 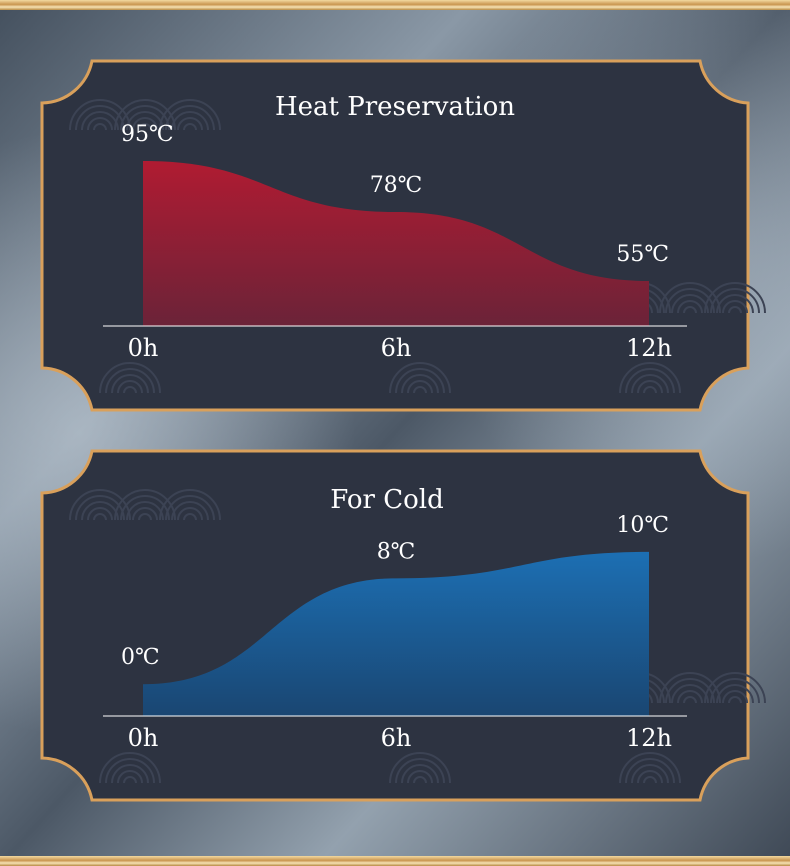 I want to click on data-label: 95℃, so click(x=147, y=134).